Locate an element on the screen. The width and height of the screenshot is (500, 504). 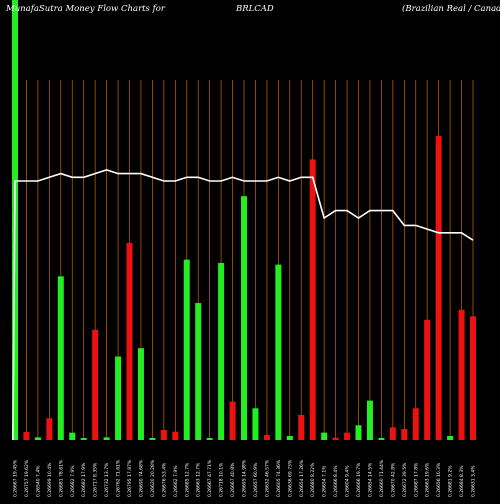
x-tick-label: 0.26667 19.45% is located at coordinates (16, 478).